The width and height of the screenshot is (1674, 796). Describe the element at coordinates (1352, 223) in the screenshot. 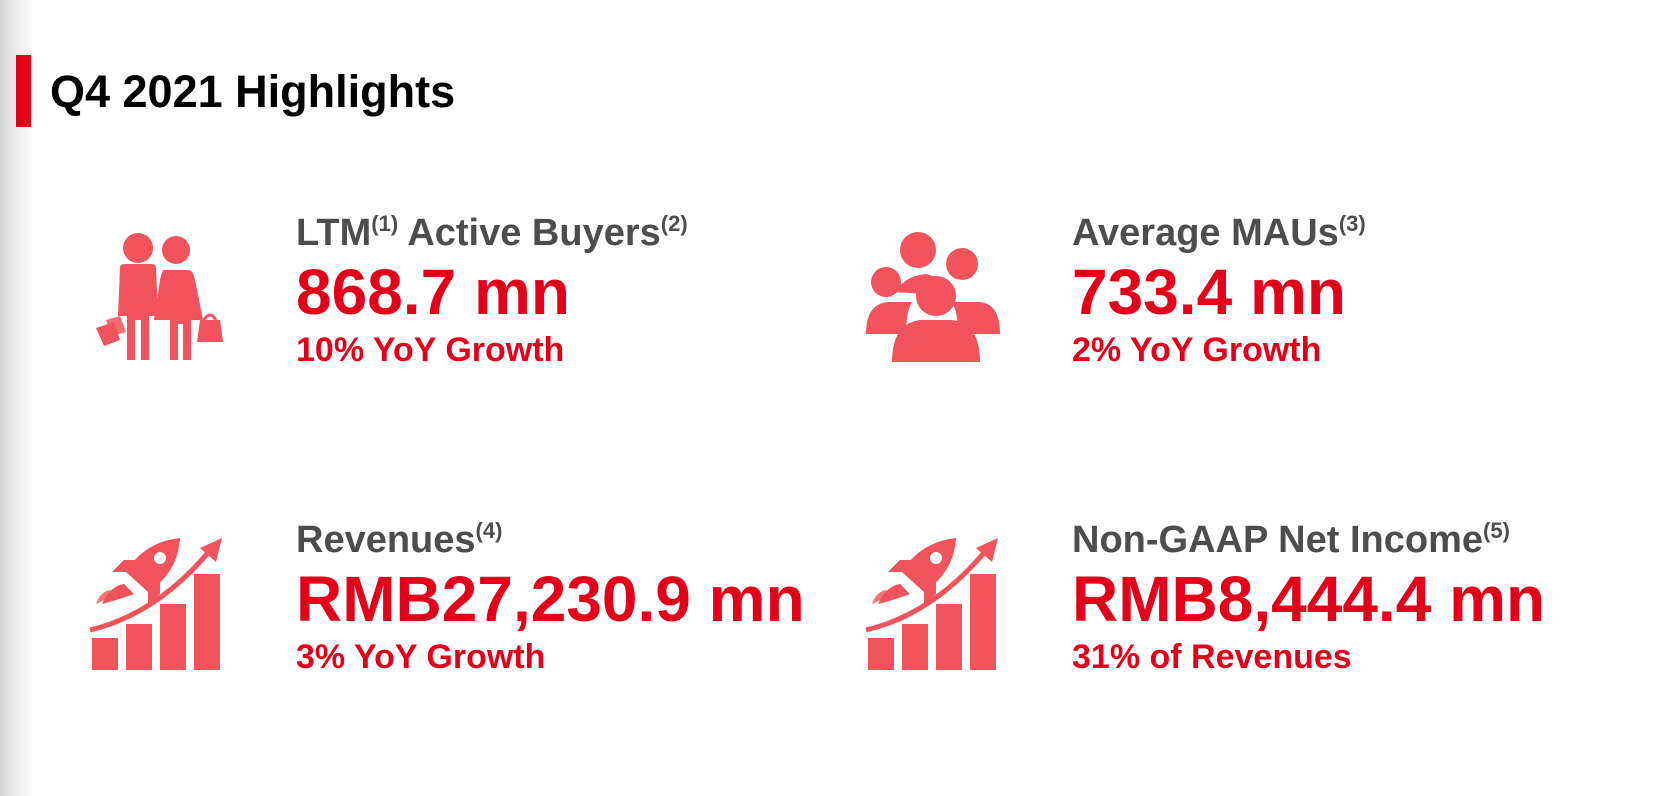

I see `footnote-marker: (3)` at that location.